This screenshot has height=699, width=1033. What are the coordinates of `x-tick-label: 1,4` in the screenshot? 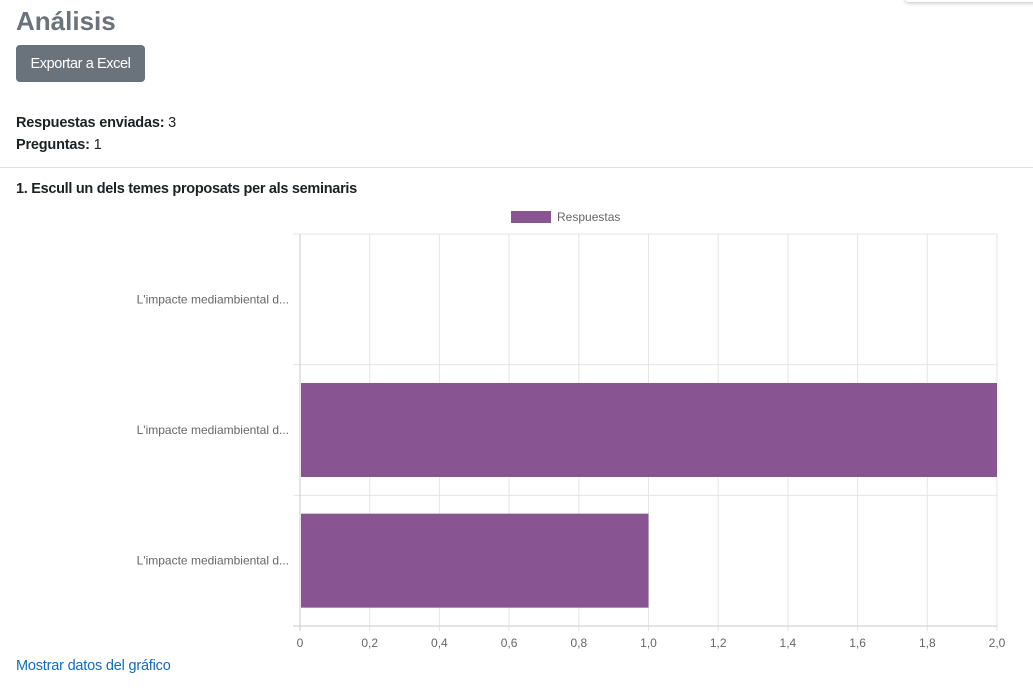 It's located at (788, 643).